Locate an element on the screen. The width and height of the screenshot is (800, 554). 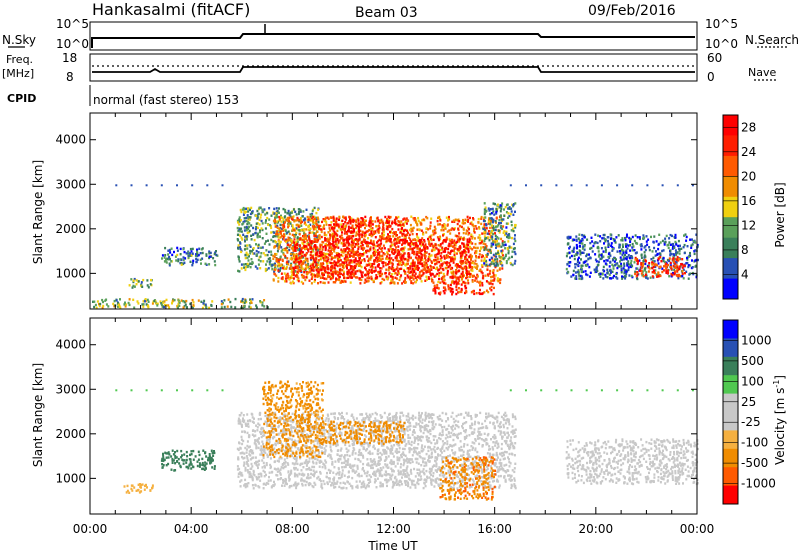
freq-unit-label: [MHz] is located at coordinates (18, 73).